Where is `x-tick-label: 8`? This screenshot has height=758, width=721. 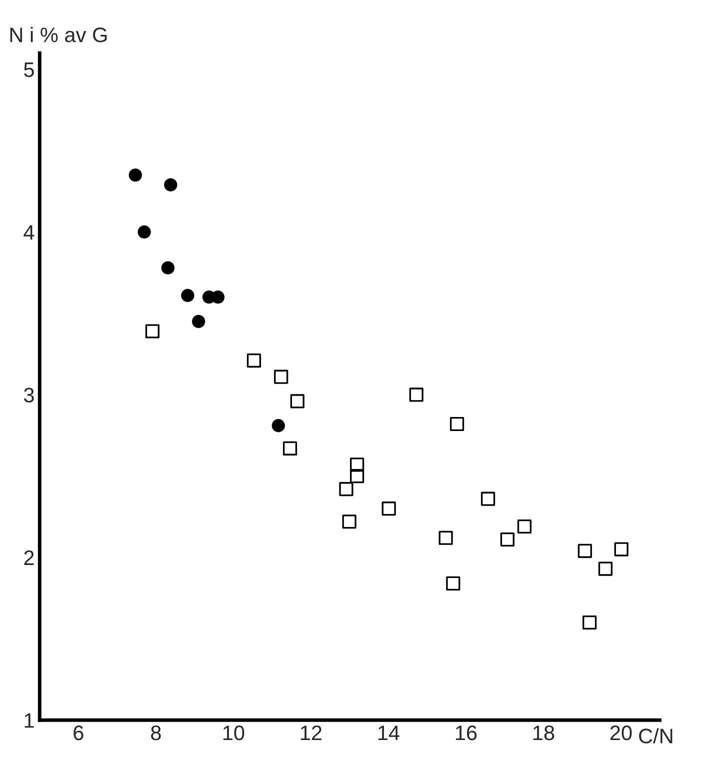 x-tick-label: 8 is located at coordinates (156, 733).